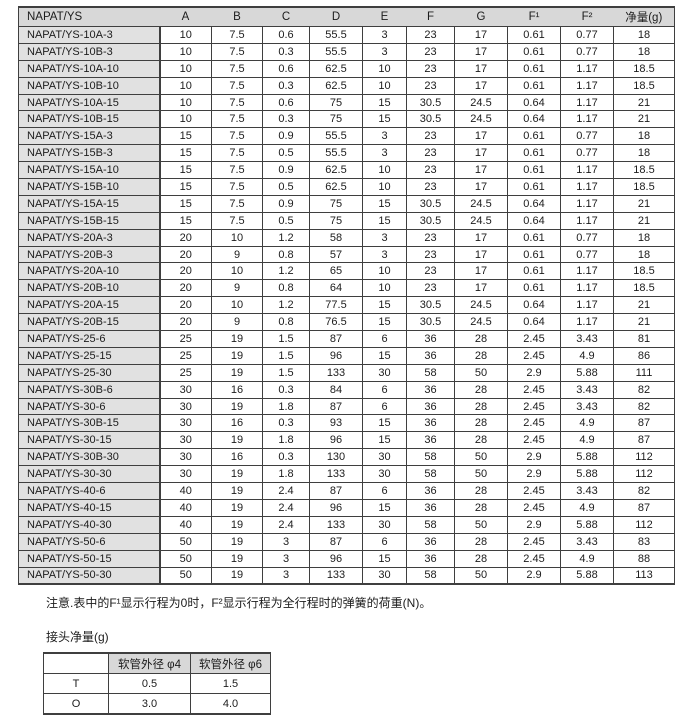  I want to click on table-row: NAPAT/YS-25-6 25 19 1.5 87 6 36 28 2.45 3.43 81, so click(346, 339).